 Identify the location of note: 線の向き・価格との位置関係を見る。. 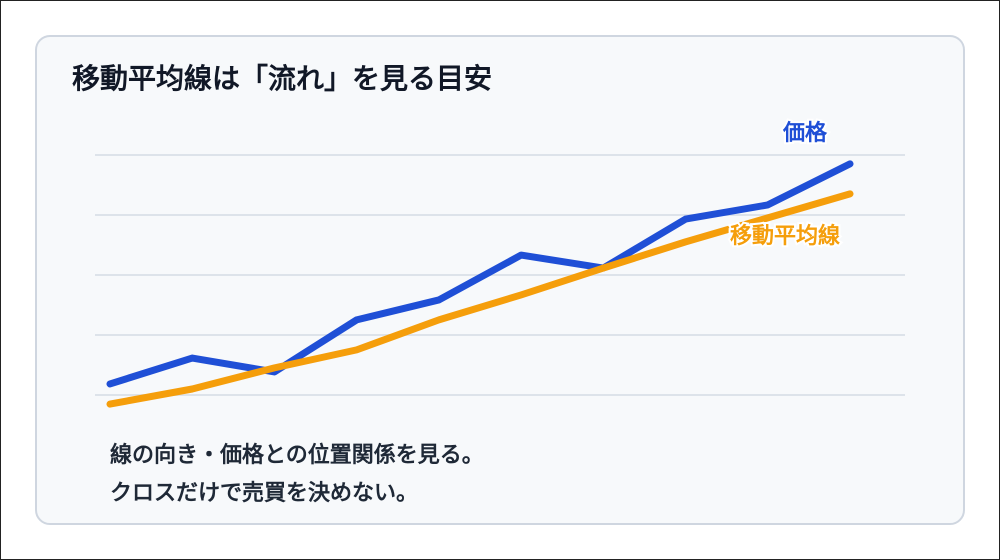
(297, 455).